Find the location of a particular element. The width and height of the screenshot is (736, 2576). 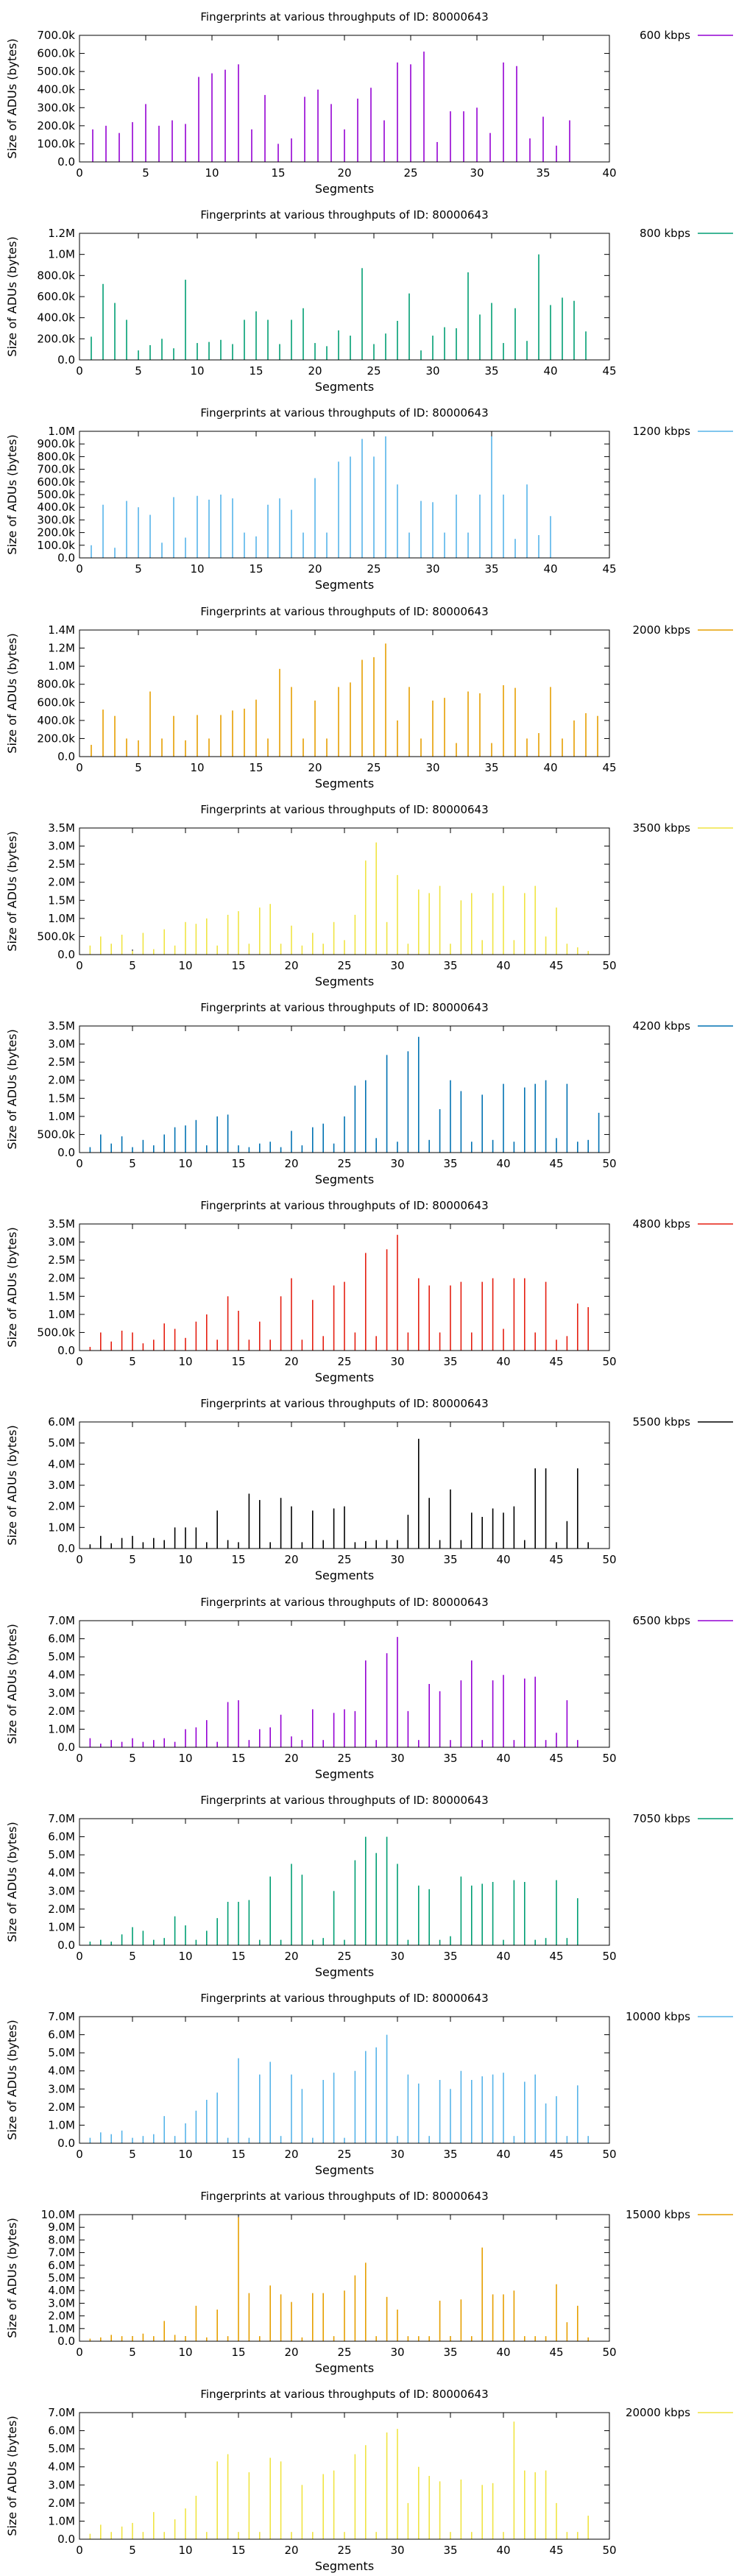

y-tick-label: 400.0k is located at coordinates (56, 318).